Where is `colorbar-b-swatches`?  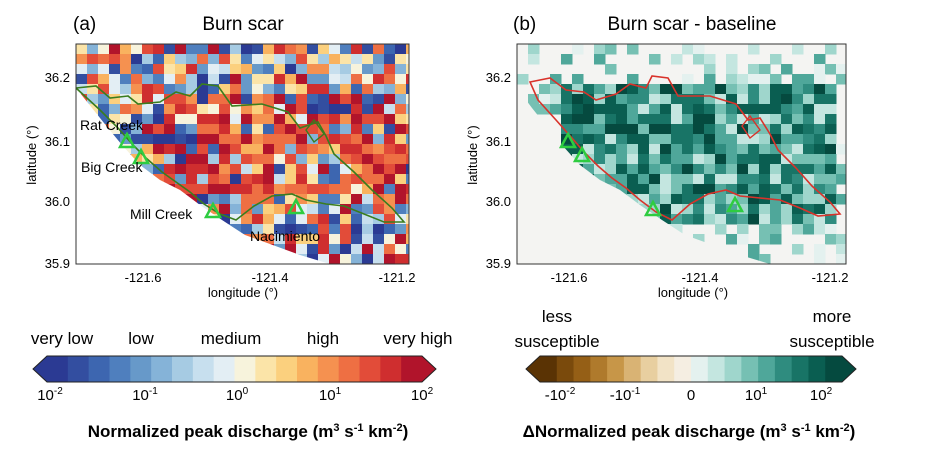
colorbar-b-swatches is located at coordinates (691, 369).